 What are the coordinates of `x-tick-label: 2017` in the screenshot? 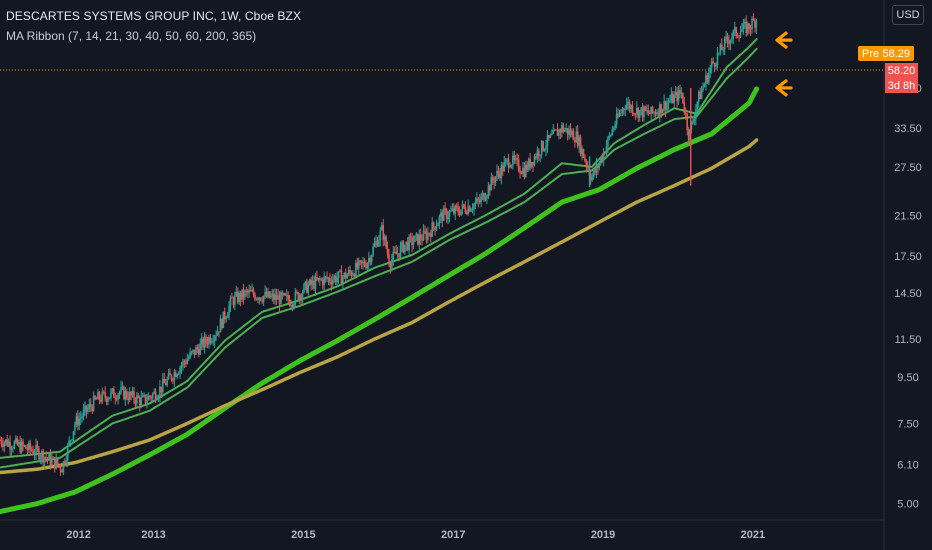 It's located at (453, 535).